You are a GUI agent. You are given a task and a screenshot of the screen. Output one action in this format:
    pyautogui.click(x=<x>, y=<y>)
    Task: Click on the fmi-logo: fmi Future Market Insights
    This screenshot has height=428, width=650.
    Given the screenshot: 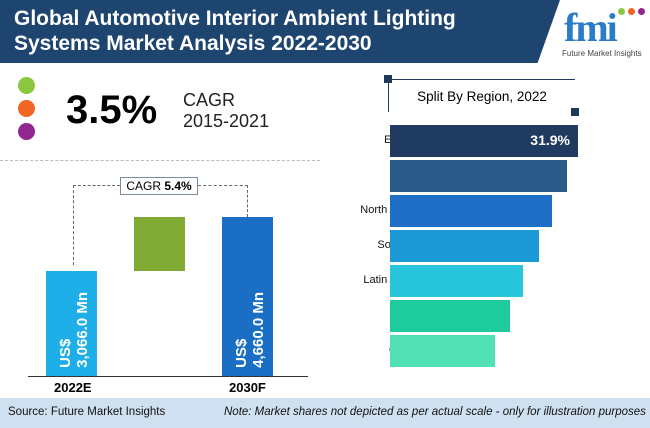 What is the action you would take?
    pyautogui.click(x=604, y=33)
    